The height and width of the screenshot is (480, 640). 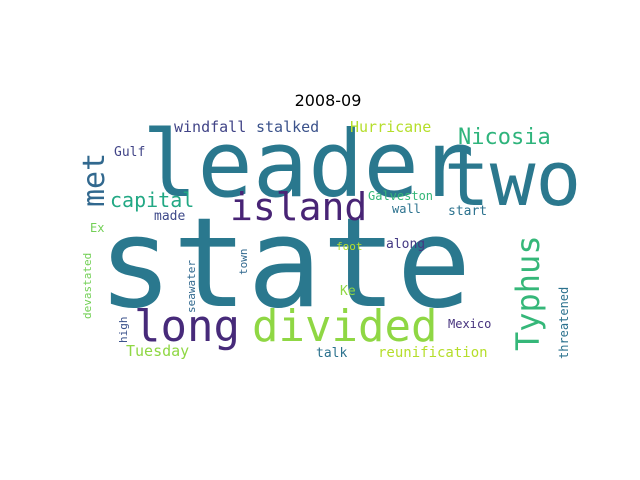 What do you see at coordinates (470, 324) in the screenshot?
I see `word-mexico: Mexico` at bounding box center [470, 324].